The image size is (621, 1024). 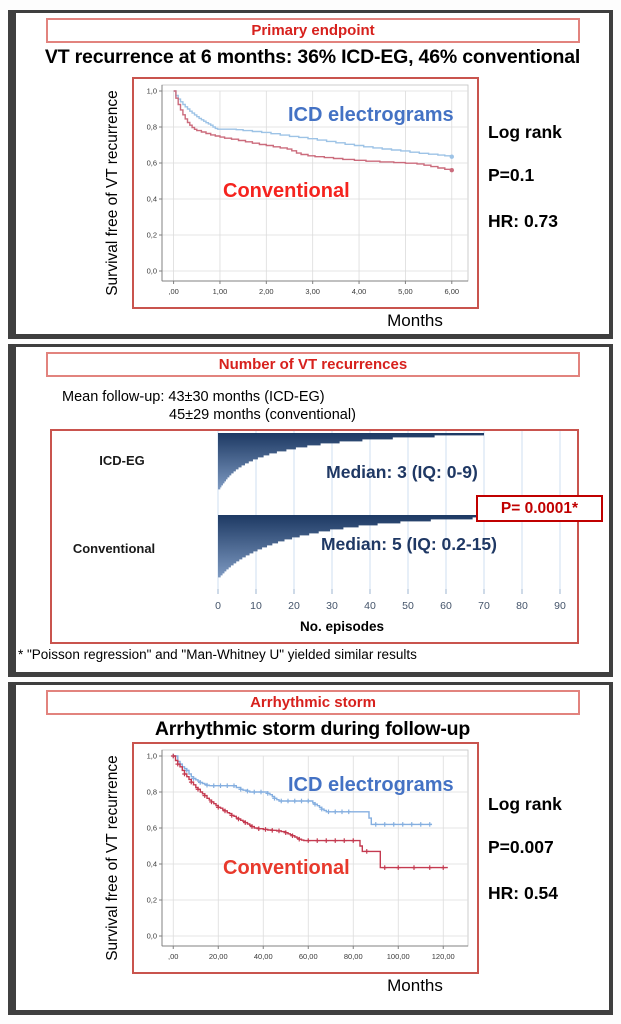 What do you see at coordinates (312, 291) in the screenshot?
I see `svg-text: 3,00` at bounding box center [312, 291].